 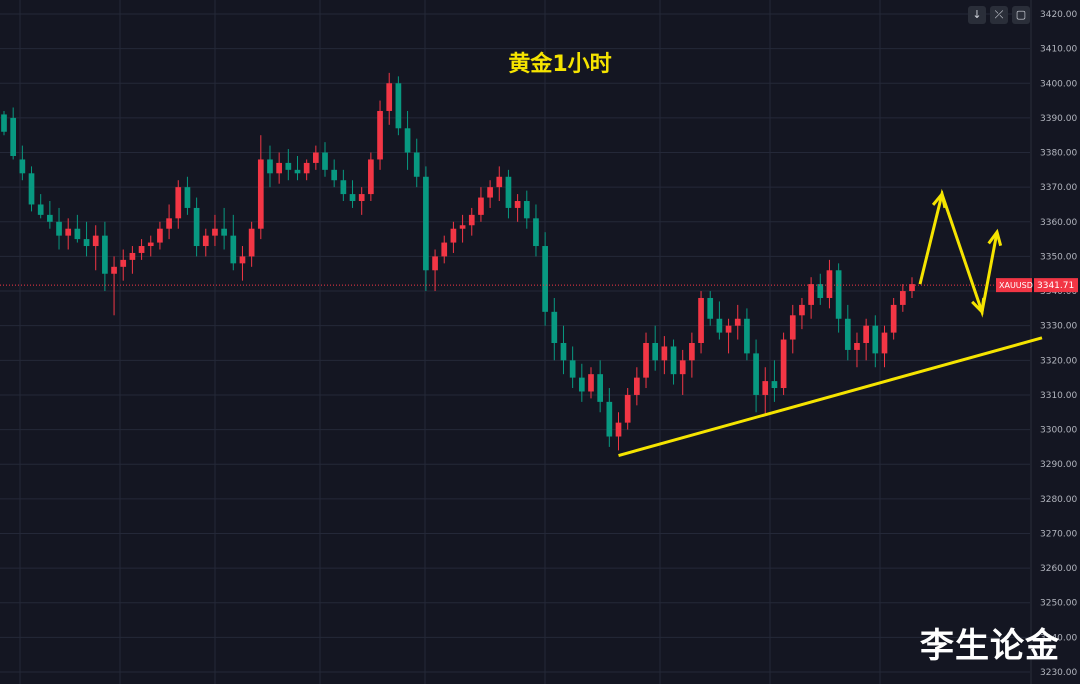 What do you see at coordinates (1058, 638) in the screenshot?
I see `y-tick-label: 3240.00` at bounding box center [1058, 638].